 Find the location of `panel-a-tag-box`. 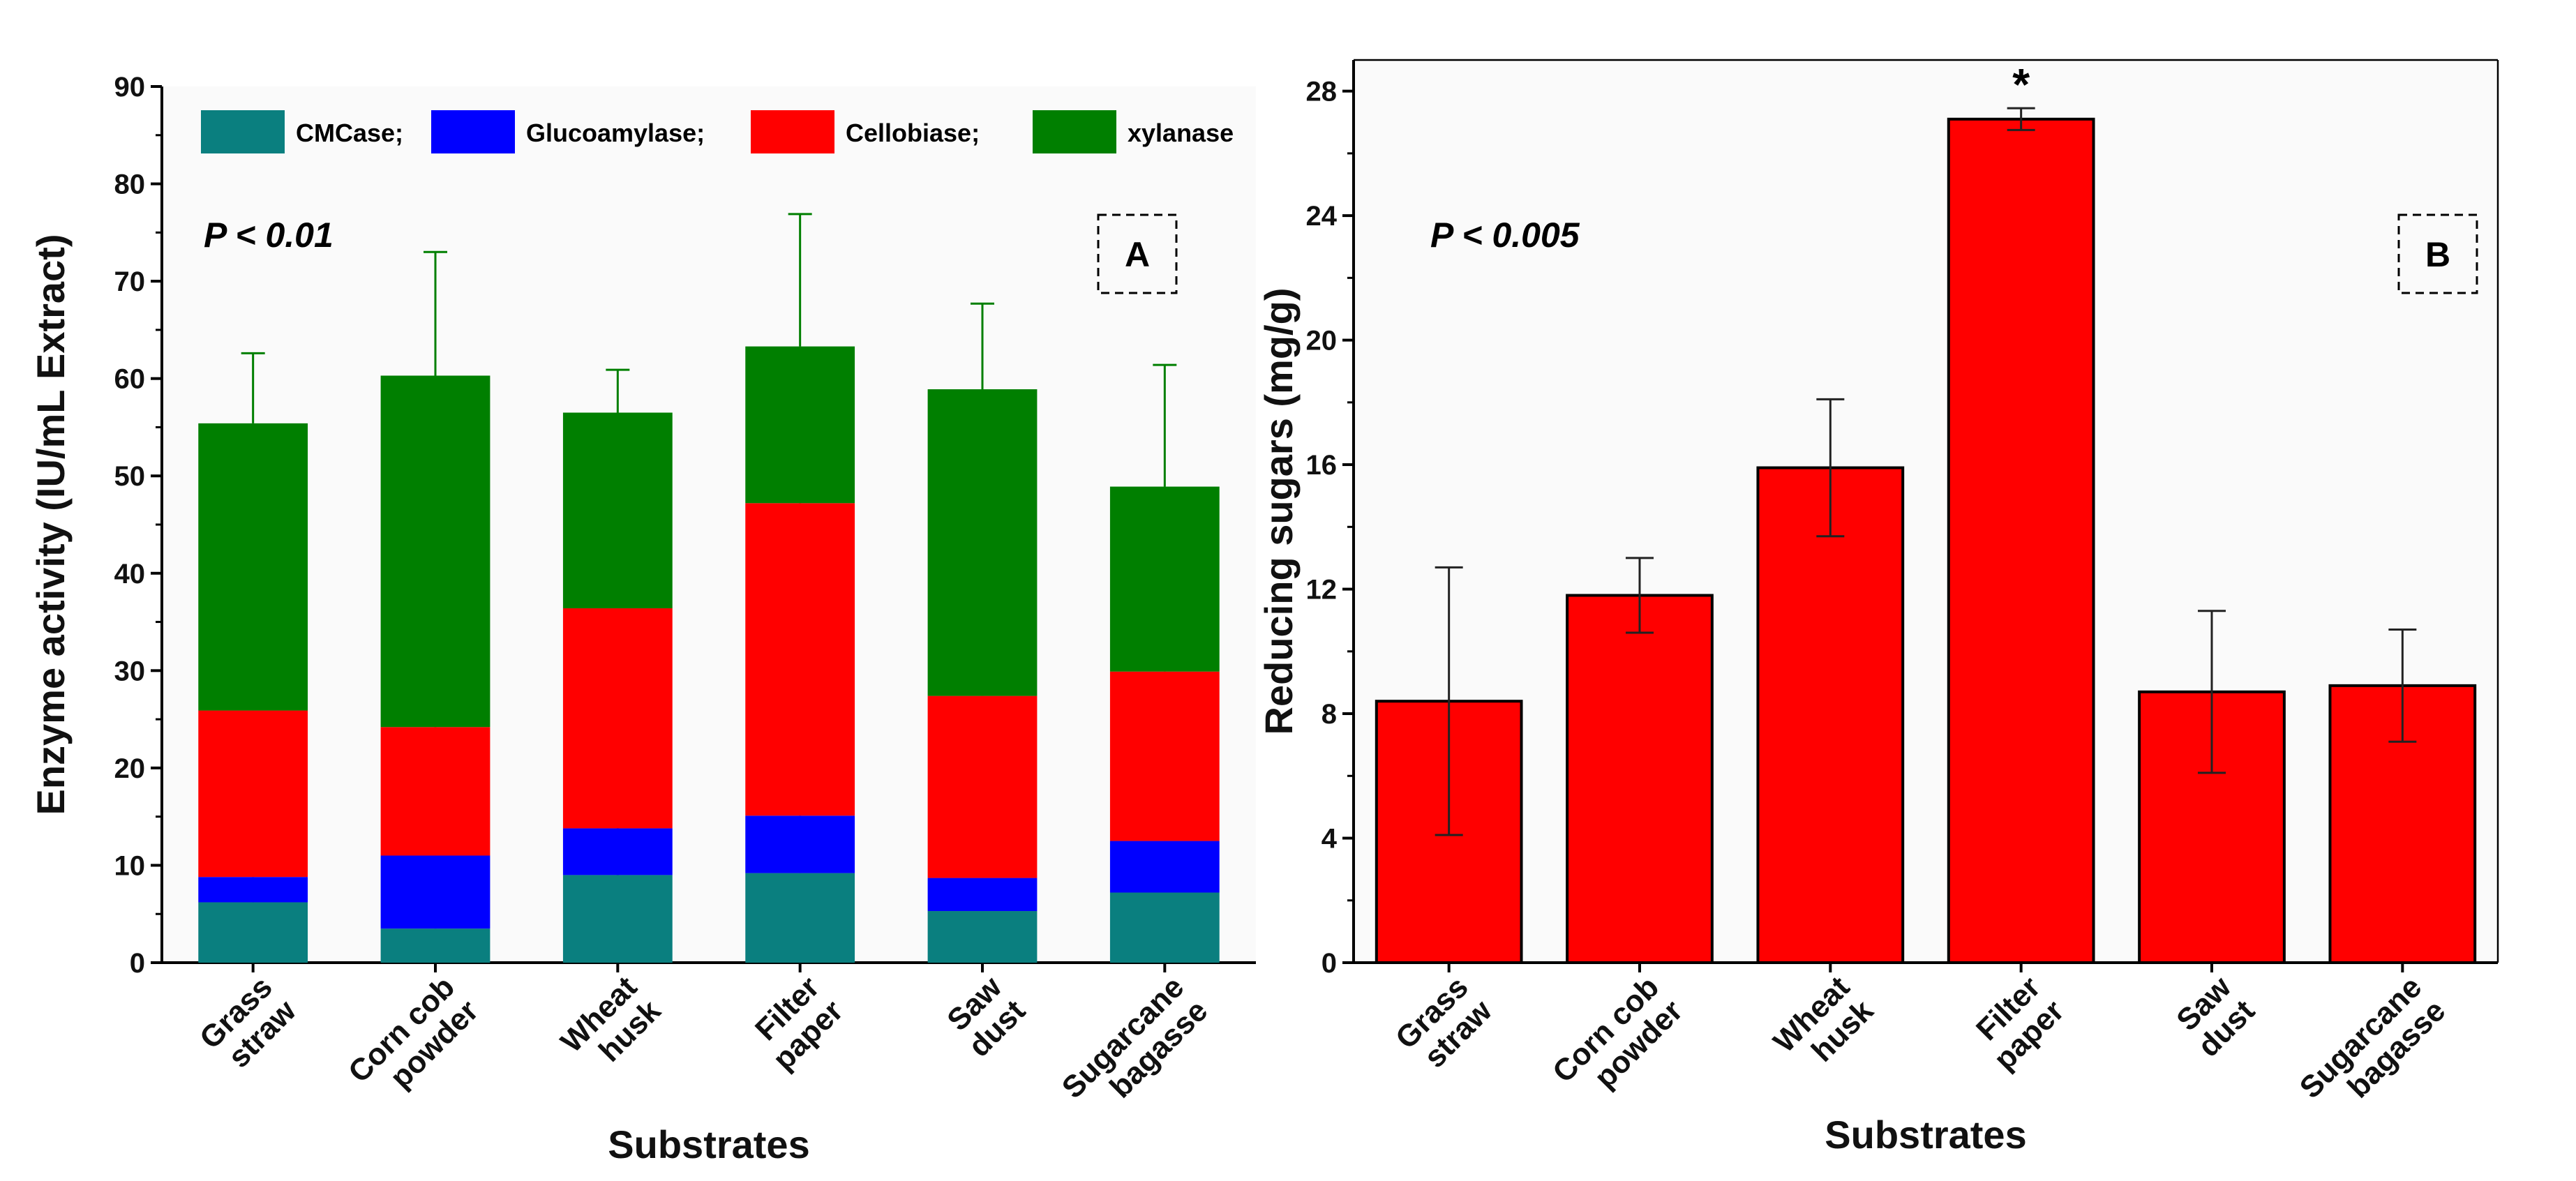

panel-a-tag-box is located at coordinates (1137, 253).